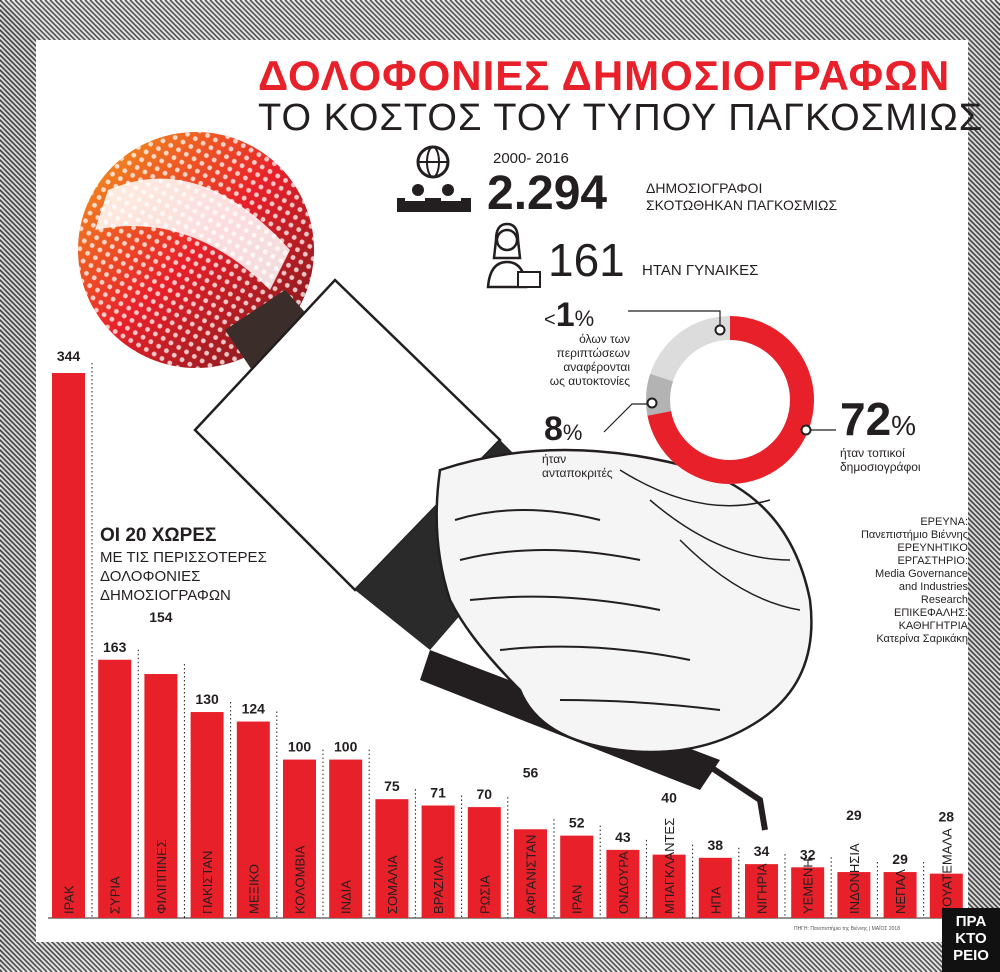 Image resolution: width=1000 pixels, height=972 pixels. Describe the element at coordinates (669, 866) in the screenshot. I see `bar-category-label: ΜΠΑΓΚΛΑΝΤΕΣ` at that location.